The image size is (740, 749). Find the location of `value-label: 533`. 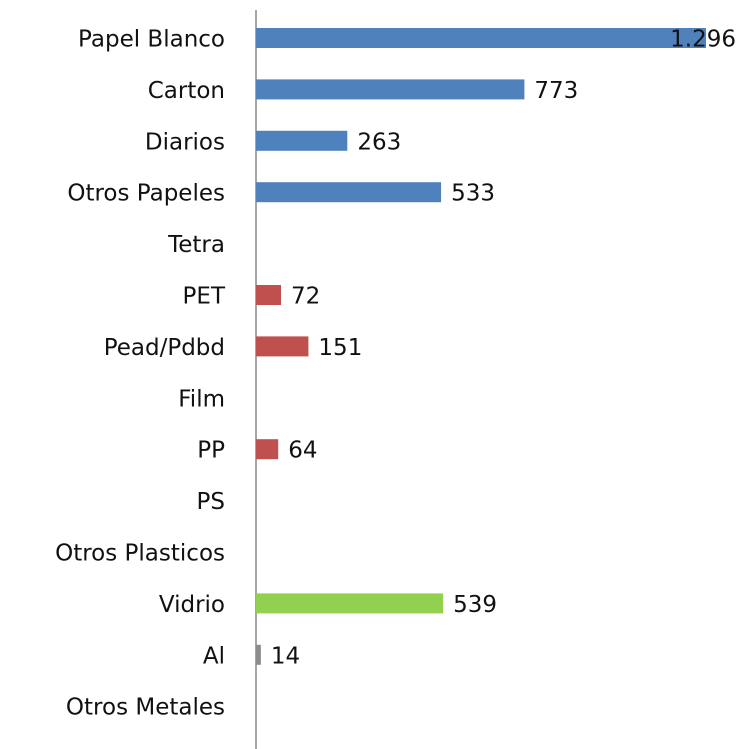

value-label: 533 is located at coordinates (473, 194).